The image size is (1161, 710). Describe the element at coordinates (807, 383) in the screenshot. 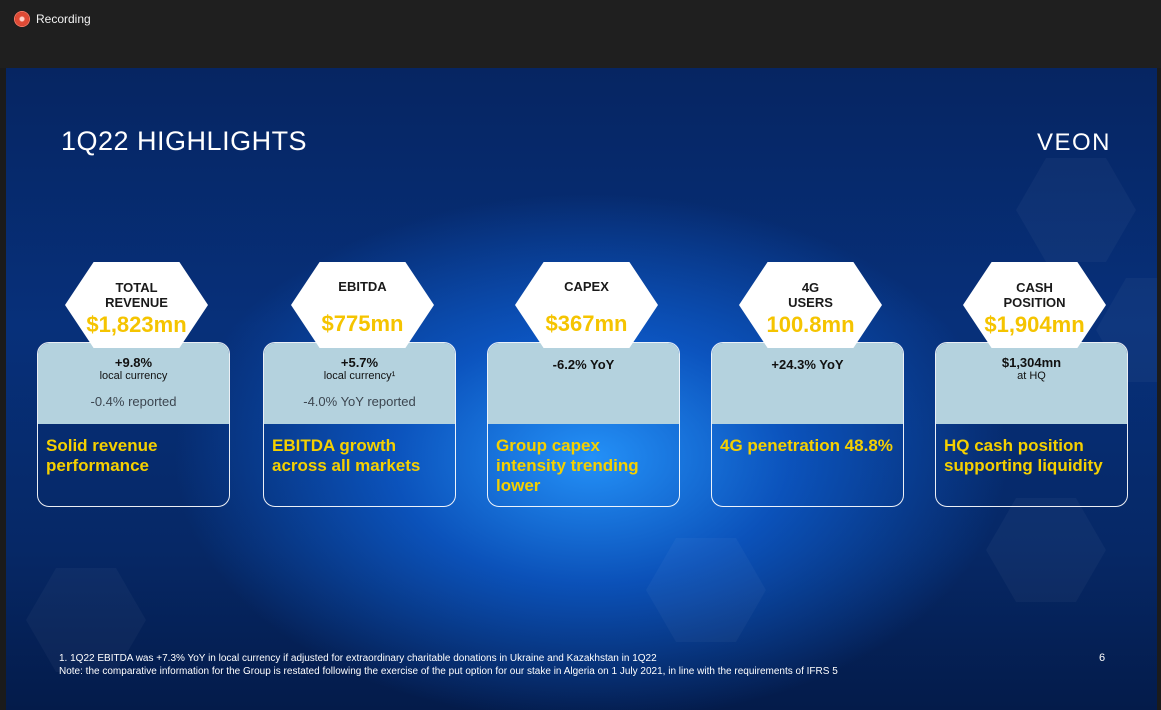

I see `card-metric-band: +24.3% YoY` at that location.